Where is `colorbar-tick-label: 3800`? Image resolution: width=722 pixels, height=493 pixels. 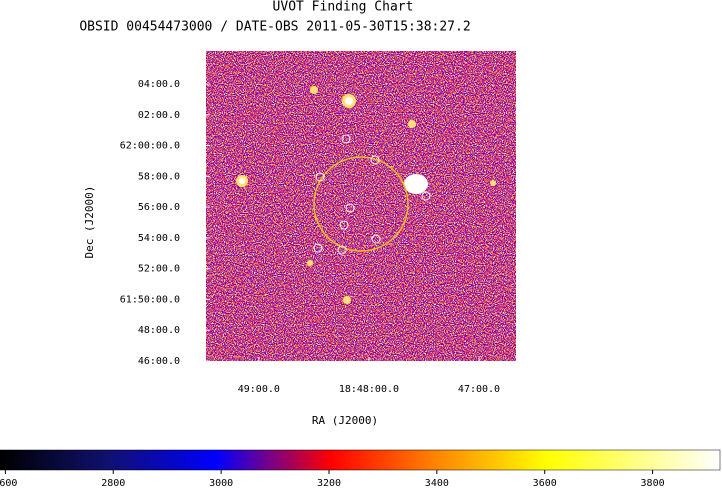 colorbar-tick-label: 3800 is located at coordinates (653, 483).